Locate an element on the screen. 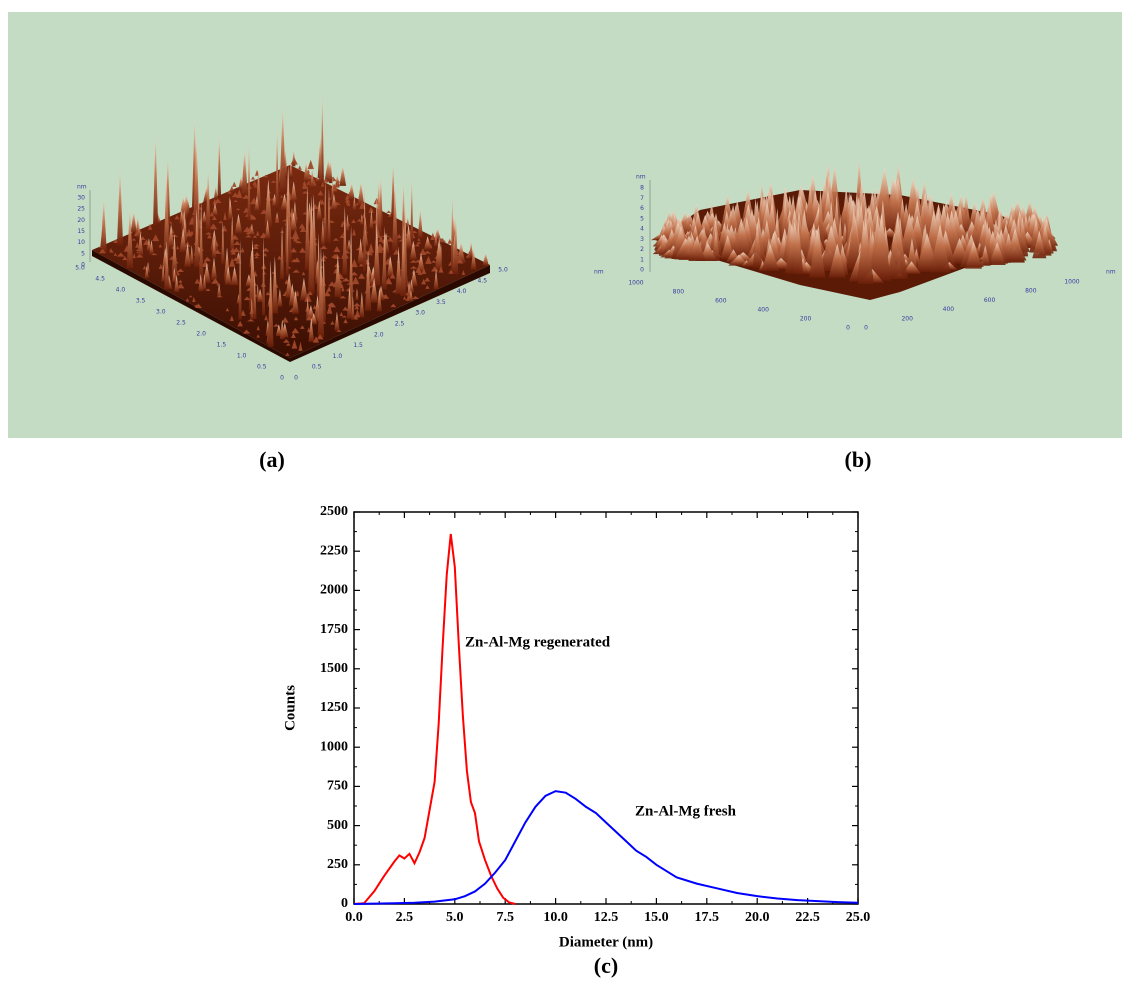 Image resolution: width=1132 pixels, height=991 pixels. x-tick-label: 17.5 is located at coordinates (707, 917).